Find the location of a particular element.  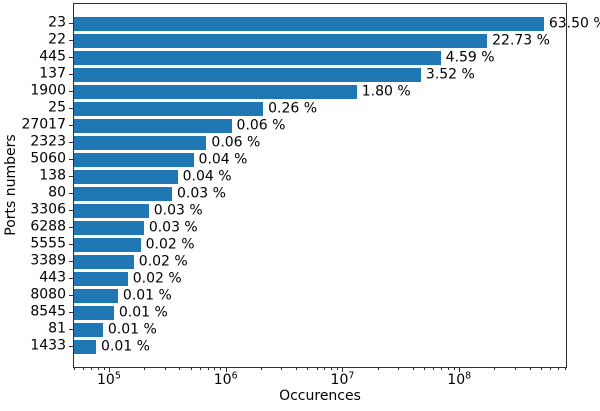

y-tick-label: 445 is located at coordinates (52, 56).